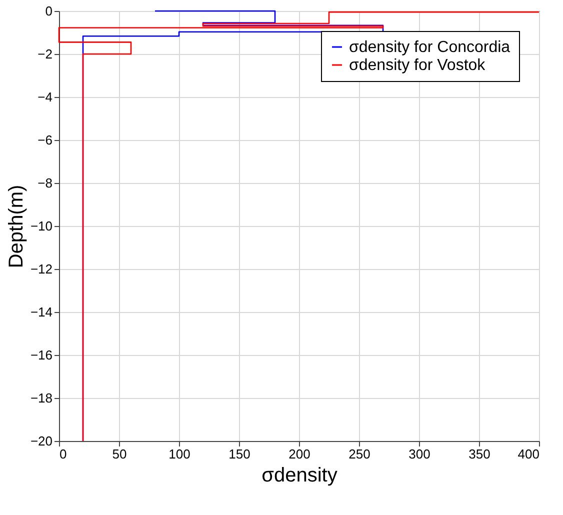 Image resolution: width=563 pixels, height=515 pixels. What do you see at coordinates (479, 454) in the screenshot?
I see `x-tick-label: 350` at bounding box center [479, 454].